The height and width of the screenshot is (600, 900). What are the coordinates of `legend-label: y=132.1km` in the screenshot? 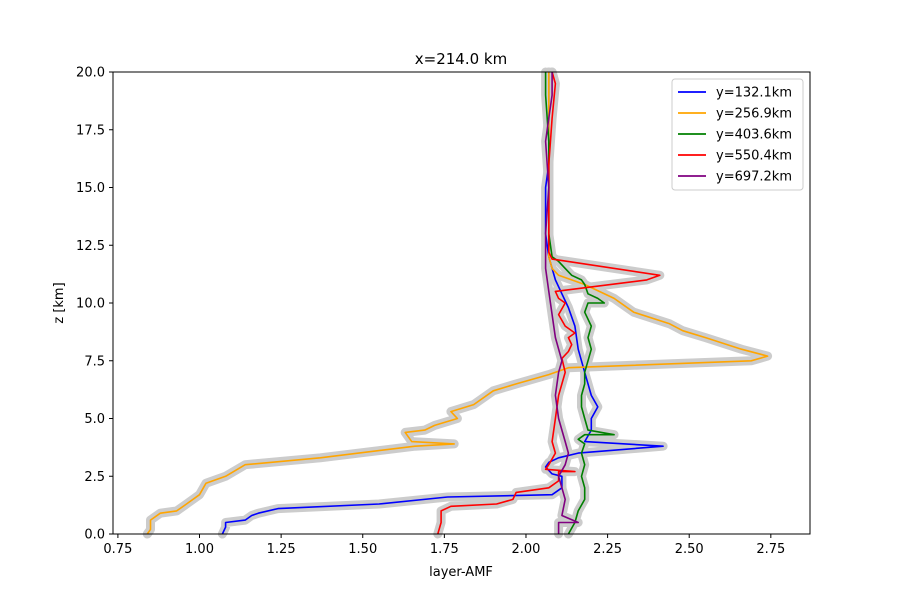 It's located at (754, 93).